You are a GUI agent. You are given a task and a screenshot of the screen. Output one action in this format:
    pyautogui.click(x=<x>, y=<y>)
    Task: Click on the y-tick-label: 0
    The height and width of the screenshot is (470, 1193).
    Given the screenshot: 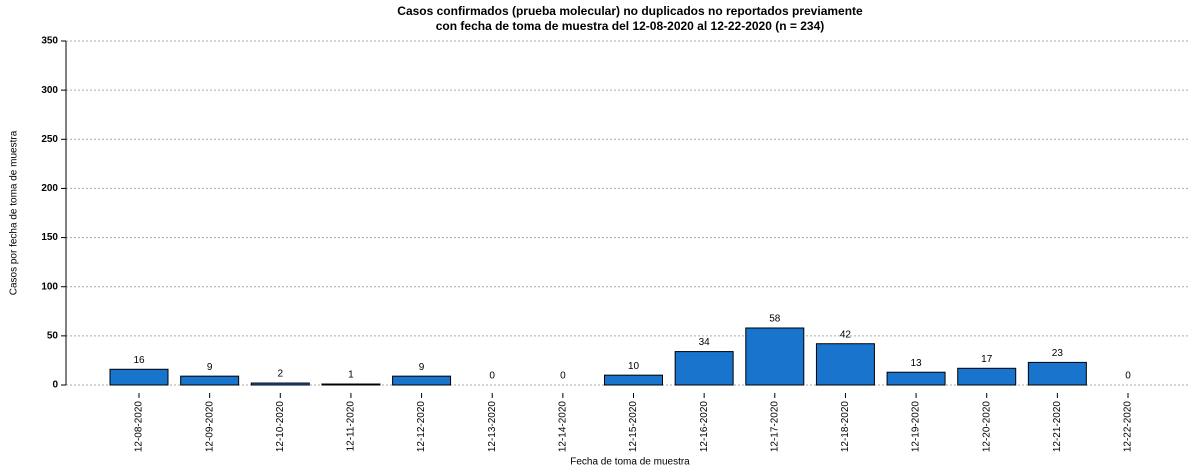 What is the action you would take?
    pyautogui.click(x=55, y=385)
    